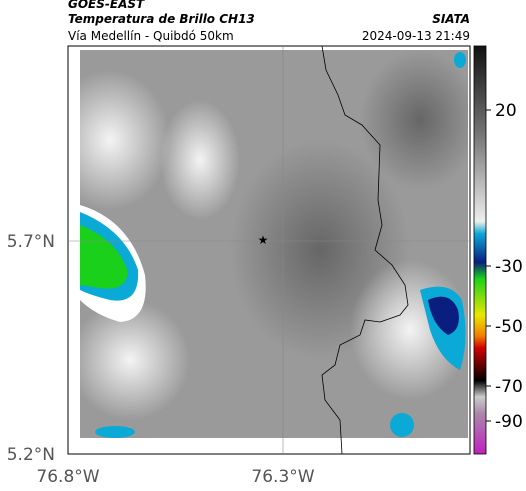 The image size is (526, 491). Describe the element at coordinates (282, 477) in the screenshot. I see `lon-label: 76.3°W` at that location.